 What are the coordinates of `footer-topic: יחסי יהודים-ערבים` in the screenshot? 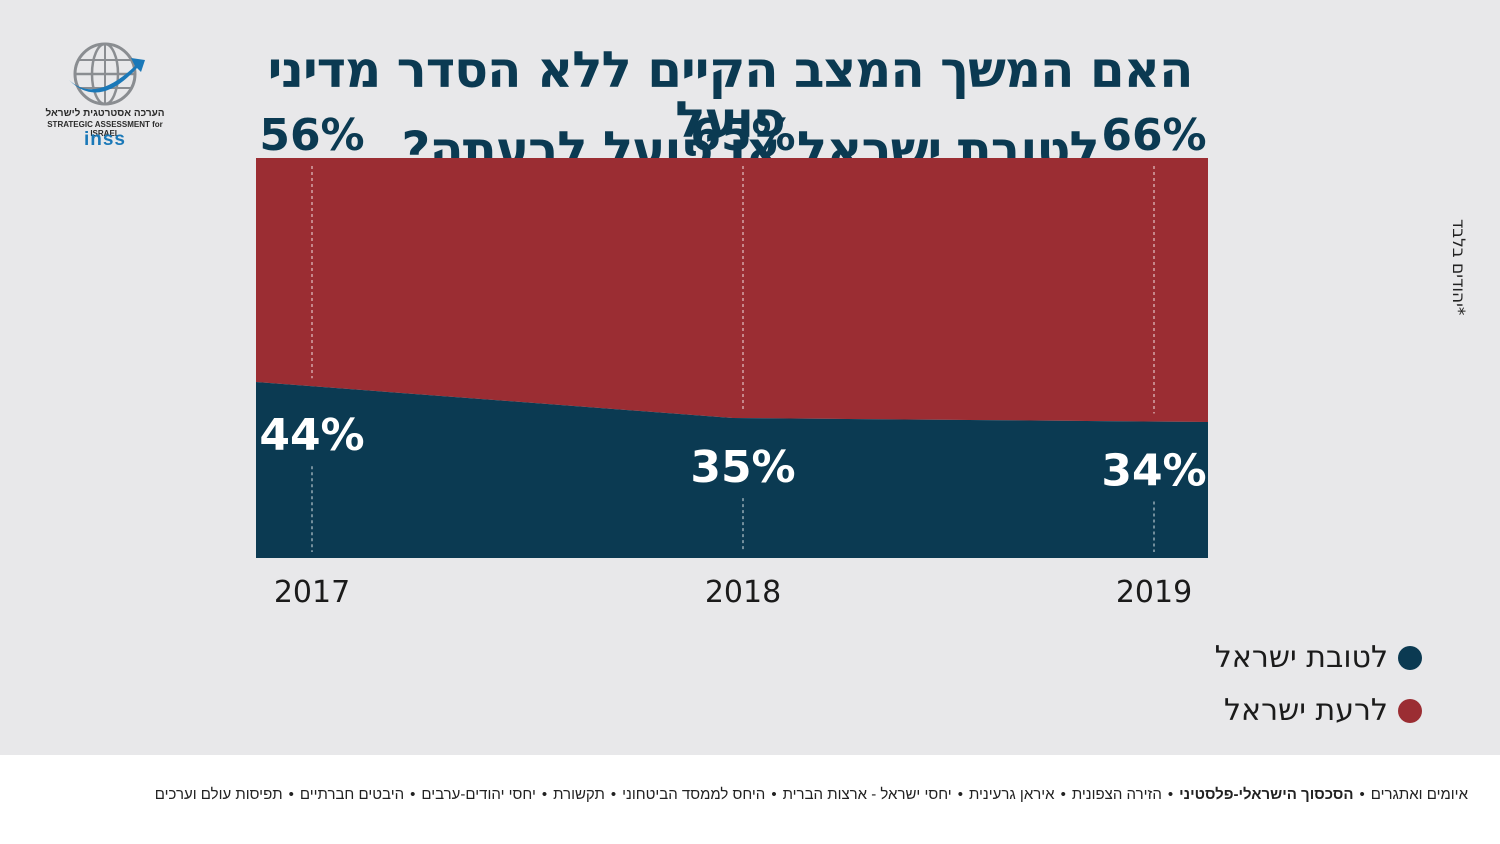 It's located at (478, 794).